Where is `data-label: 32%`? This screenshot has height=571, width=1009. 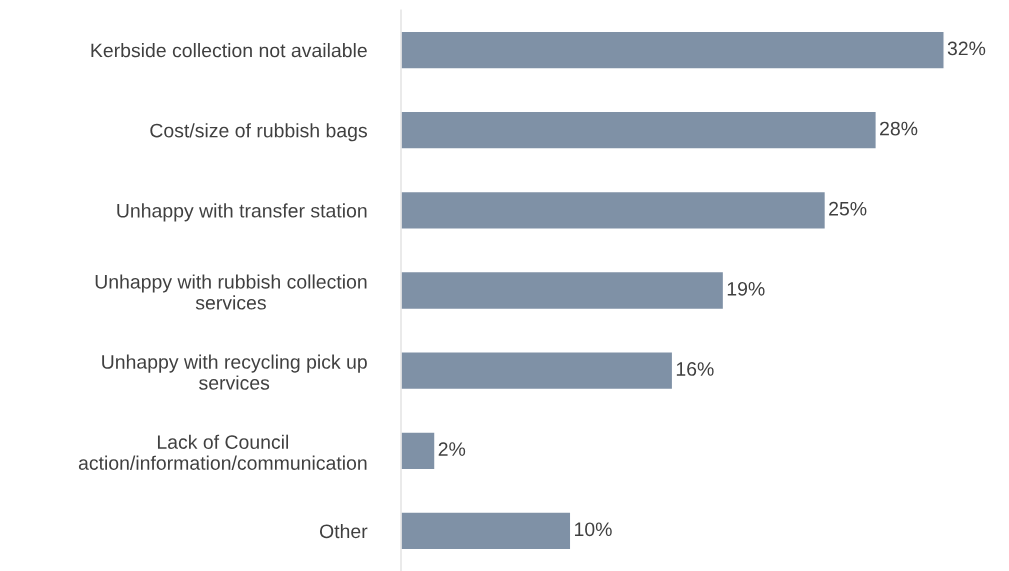
data-label: 32% is located at coordinates (966, 48).